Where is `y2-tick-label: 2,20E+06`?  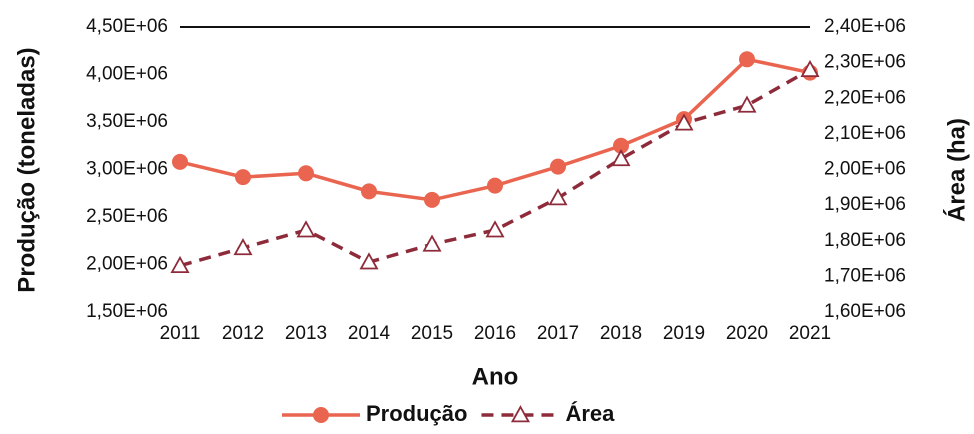
y2-tick-label: 2,20E+06 is located at coordinates (865, 97).